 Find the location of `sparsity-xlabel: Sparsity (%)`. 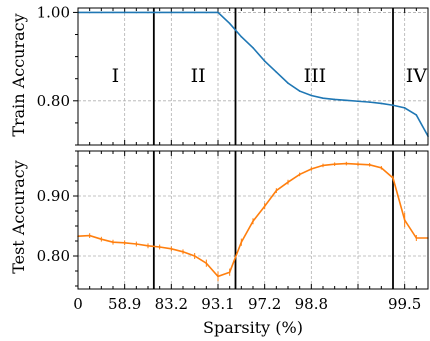

sparsity-xlabel: Sparsity (%) is located at coordinates (253, 327).